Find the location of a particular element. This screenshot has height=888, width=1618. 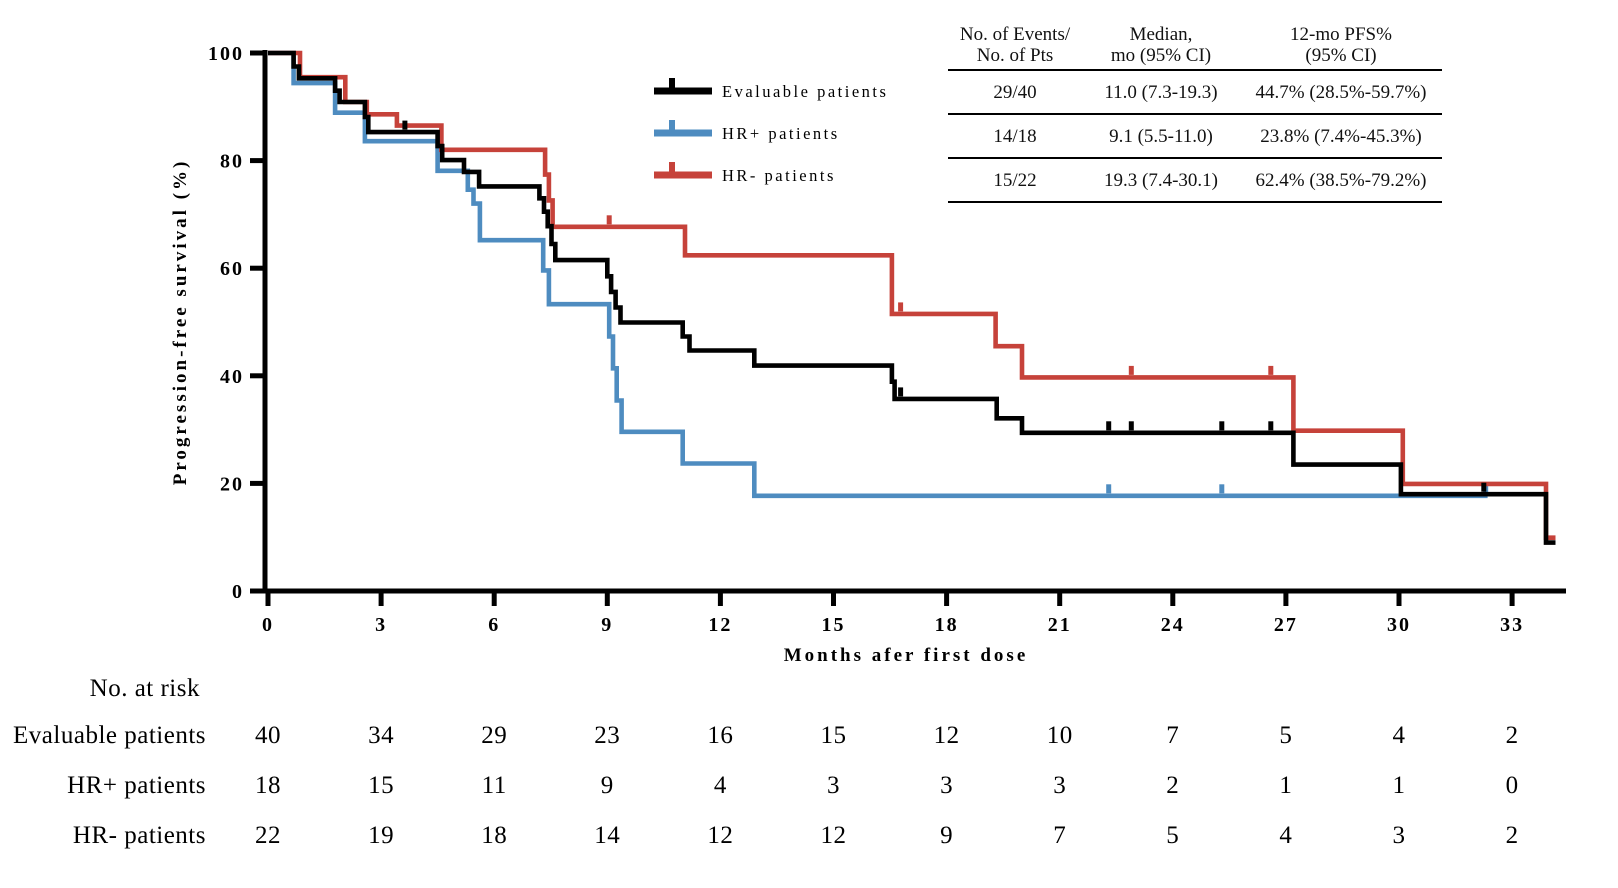

x-tick-label: 27 is located at coordinates (1286, 625).